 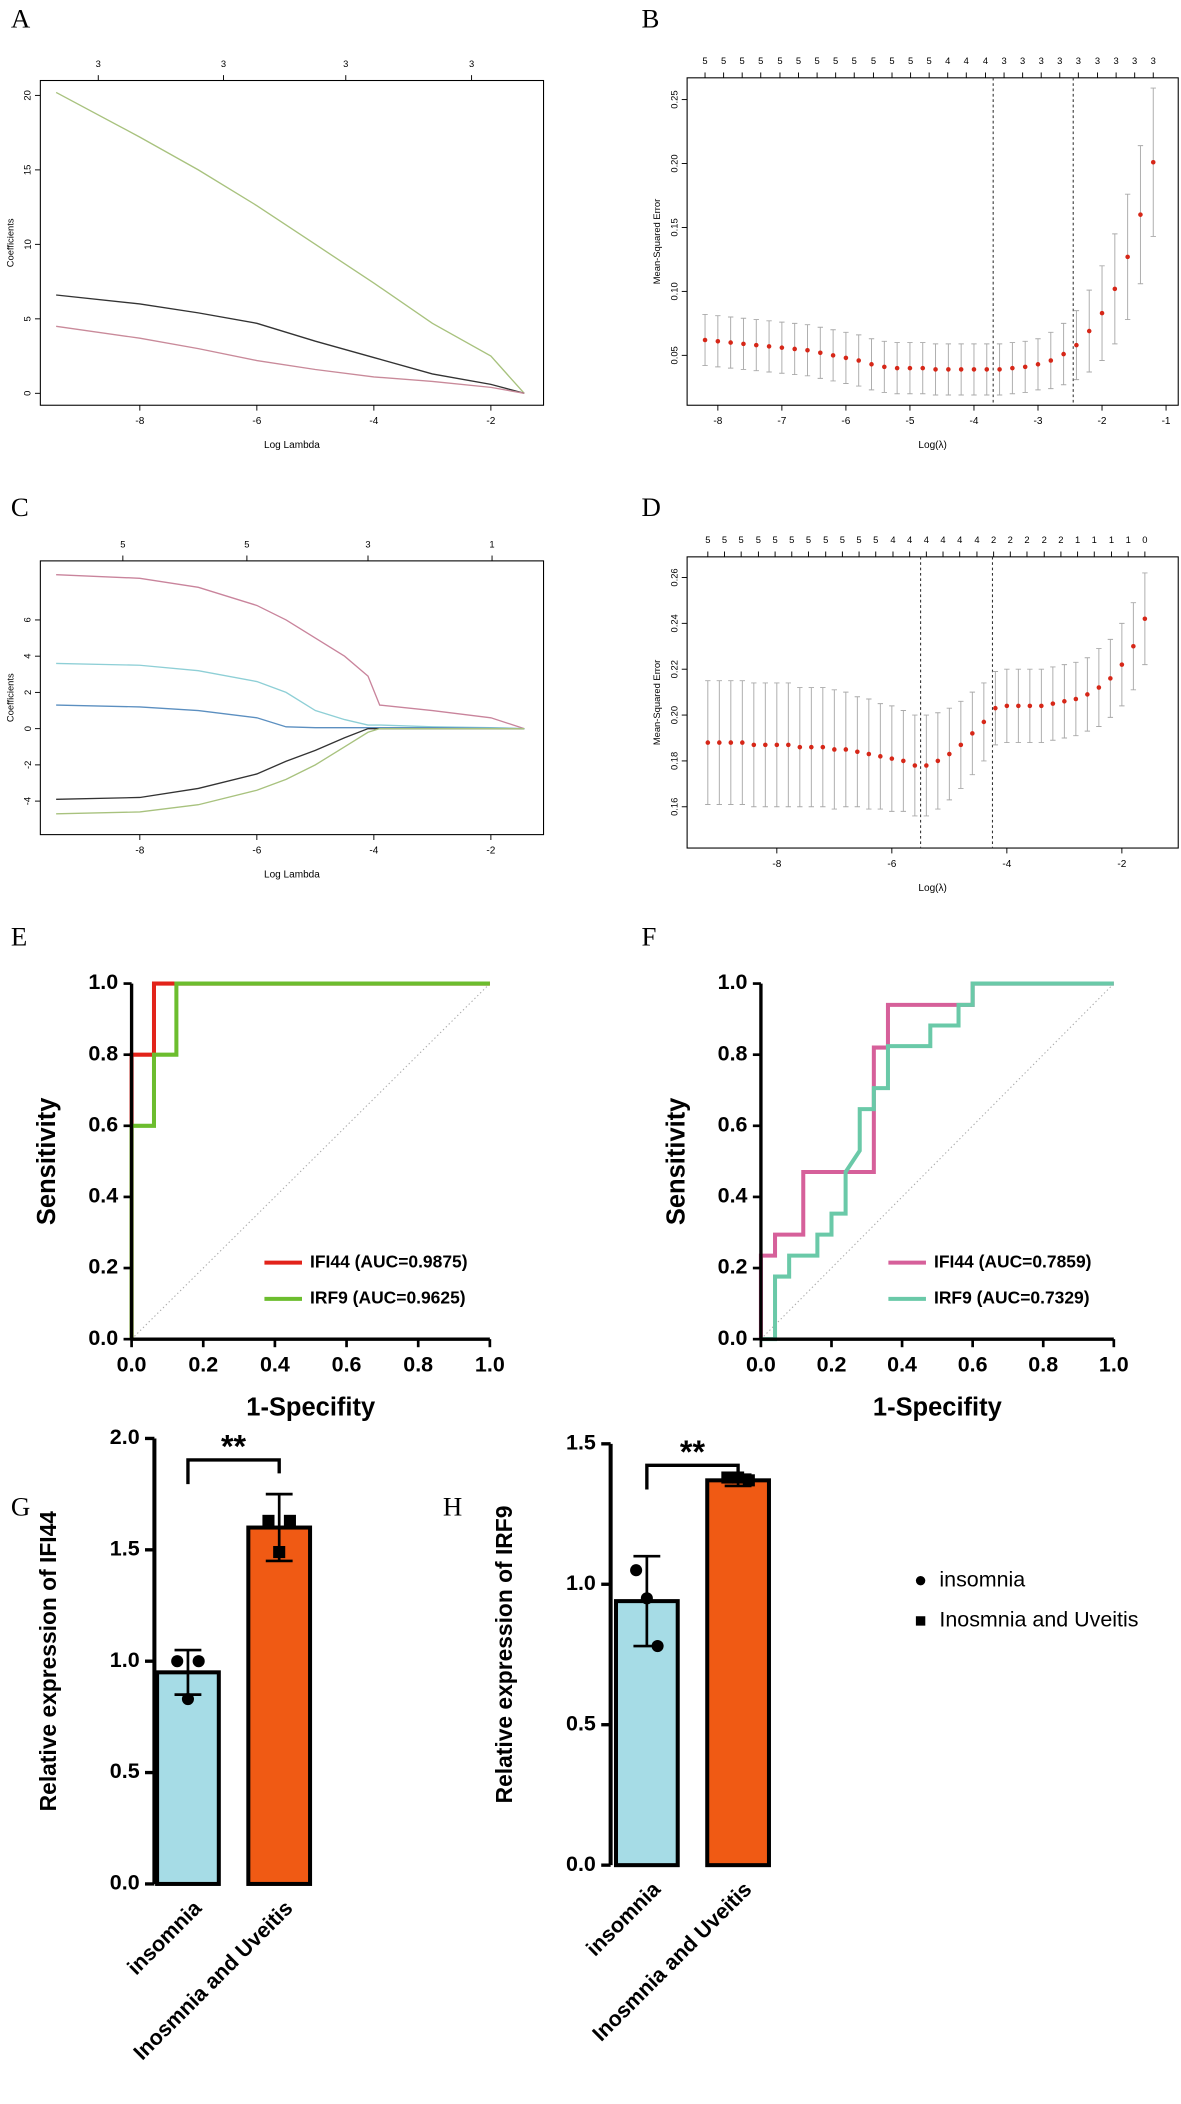 What do you see at coordinates (909, 421) in the screenshot?
I see `x-tick-label: -5` at bounding box center [909, 421].